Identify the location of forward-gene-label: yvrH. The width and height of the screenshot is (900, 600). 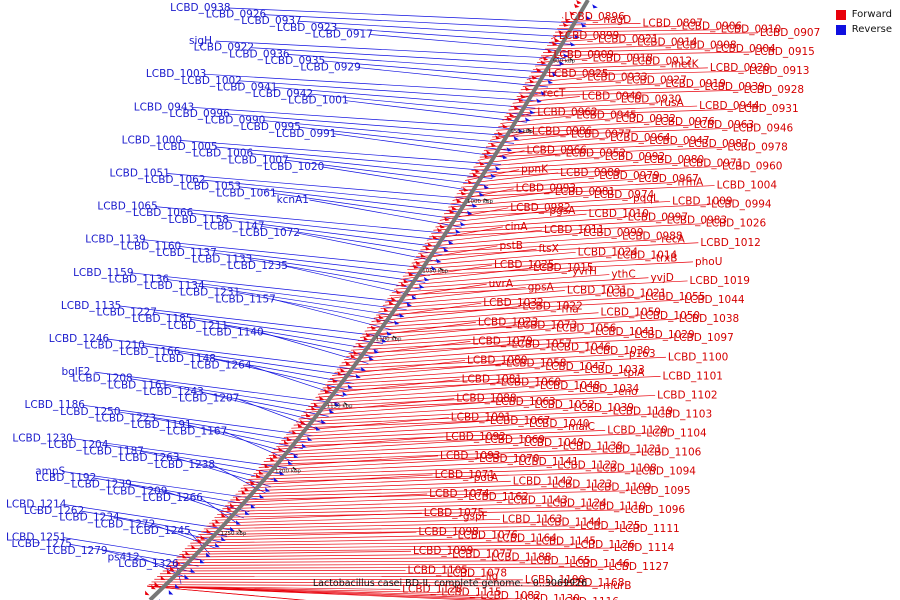
(584, 271).